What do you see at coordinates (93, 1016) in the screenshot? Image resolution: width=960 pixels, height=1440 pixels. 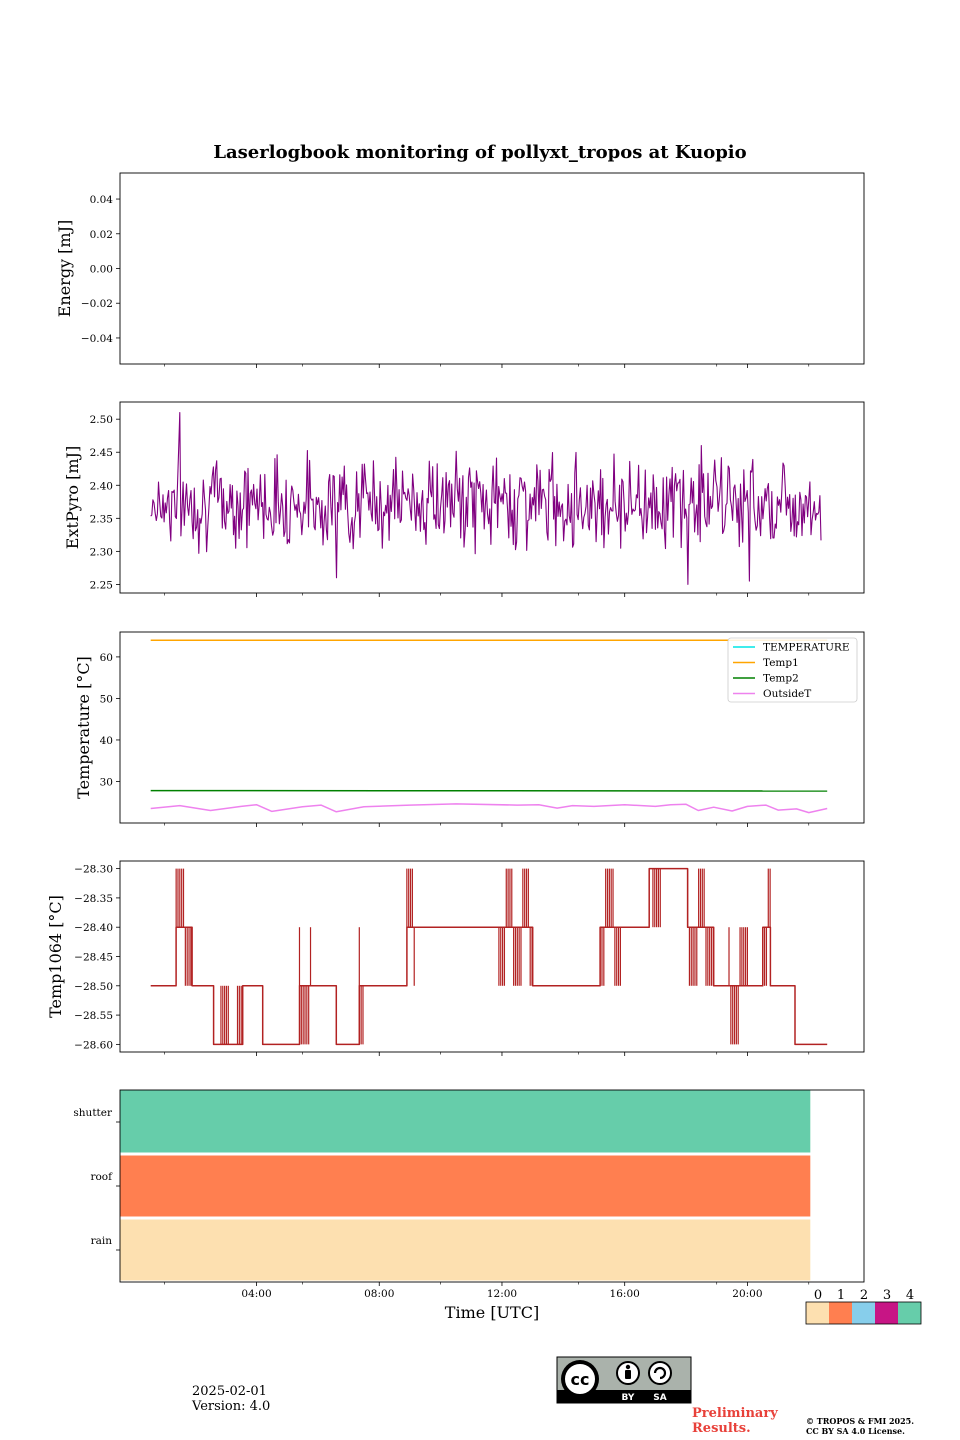 I see `y-tick-label: −28.55` at bounding box center [93, 1016].